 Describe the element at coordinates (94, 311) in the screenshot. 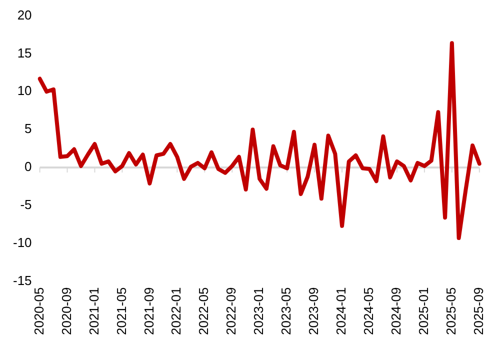

I see `x-tick-label: 2021-01` at that location.